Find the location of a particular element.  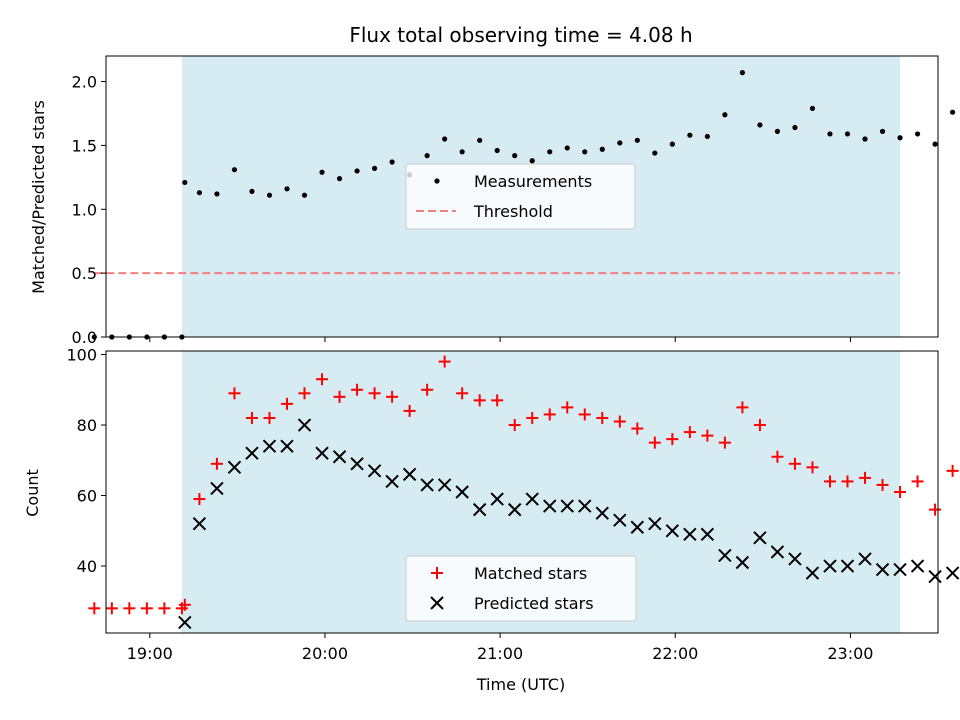

x-axis-label: Time (UTC) is located at coordinates (520, 684).